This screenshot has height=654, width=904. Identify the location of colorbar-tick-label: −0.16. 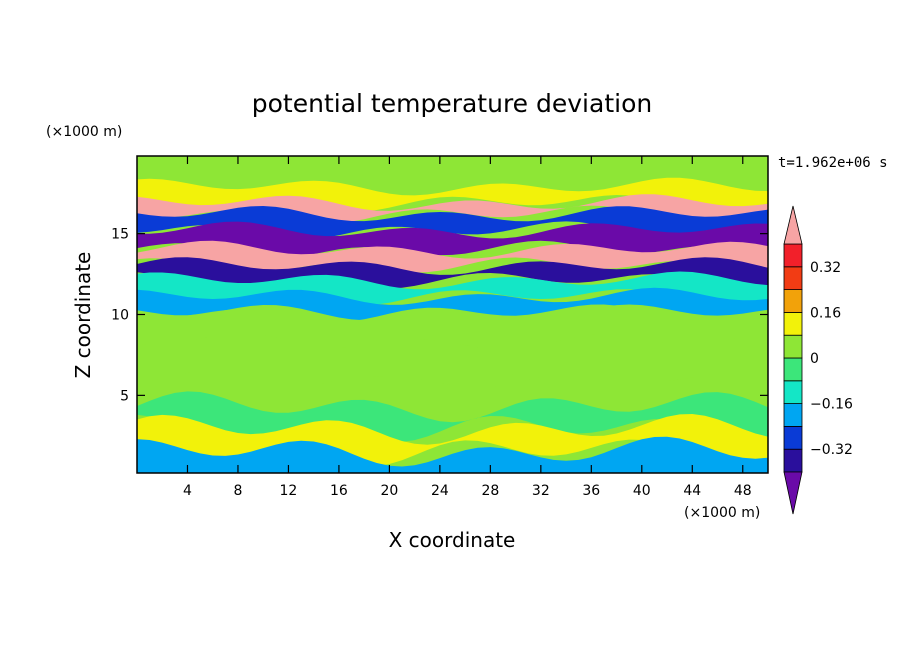
(831, 405).